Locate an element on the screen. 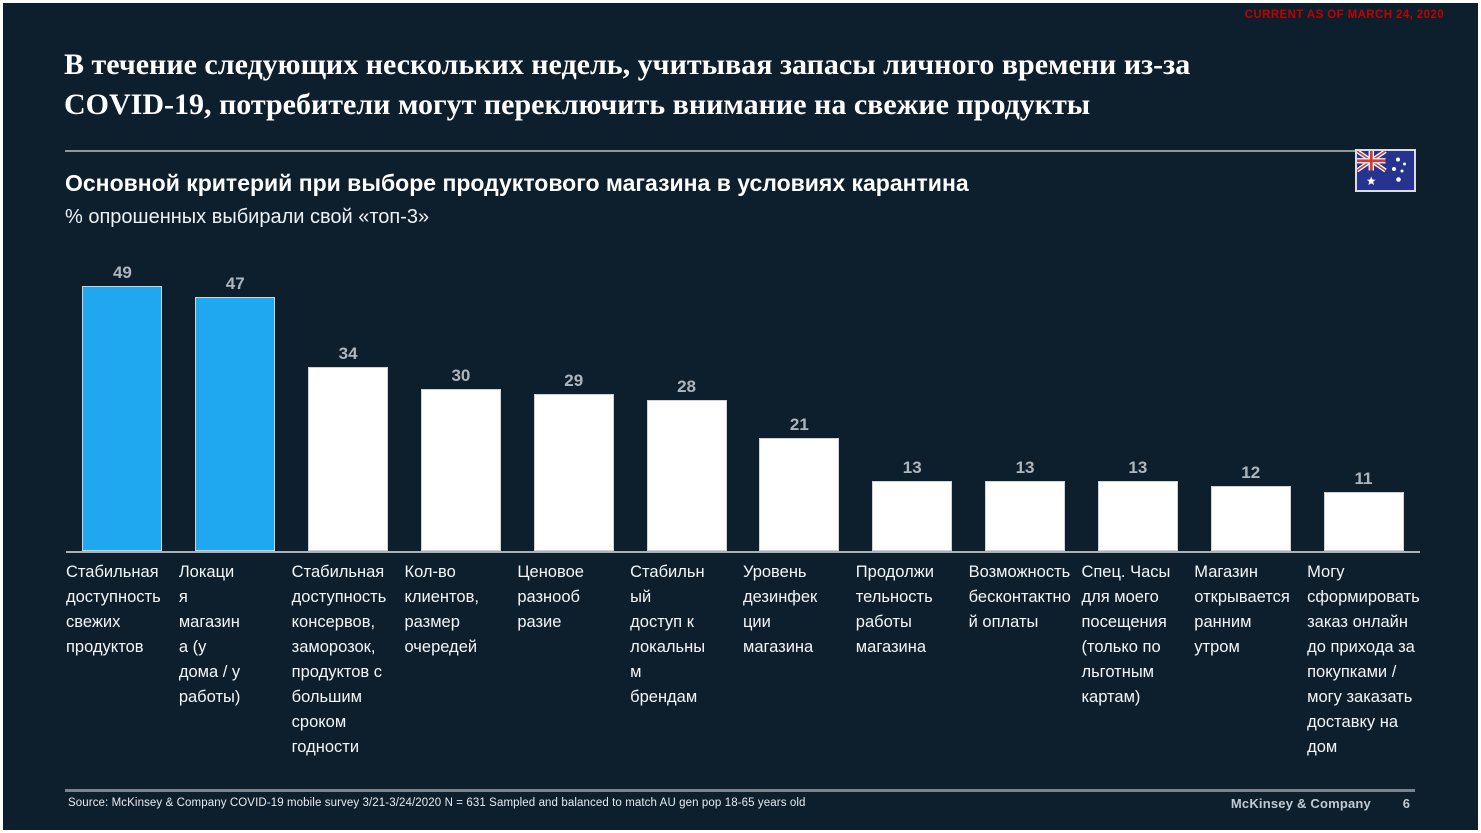  bar-column: 49 is located at coordinates (122, 407).